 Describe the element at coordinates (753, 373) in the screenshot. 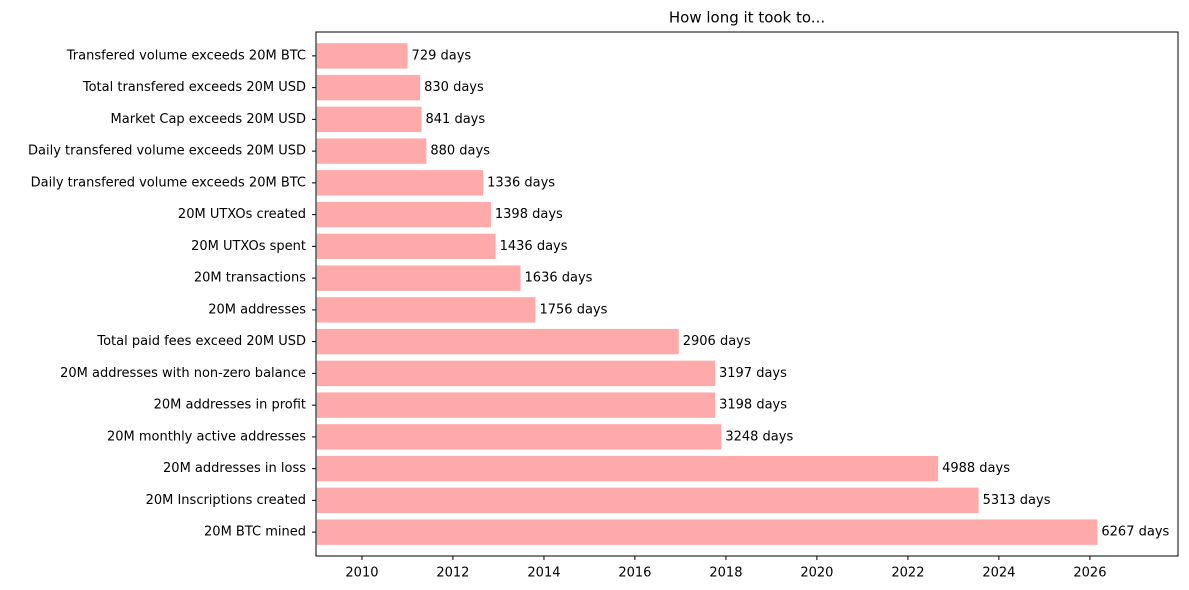

I see `value-label: 3197 days` at that location.